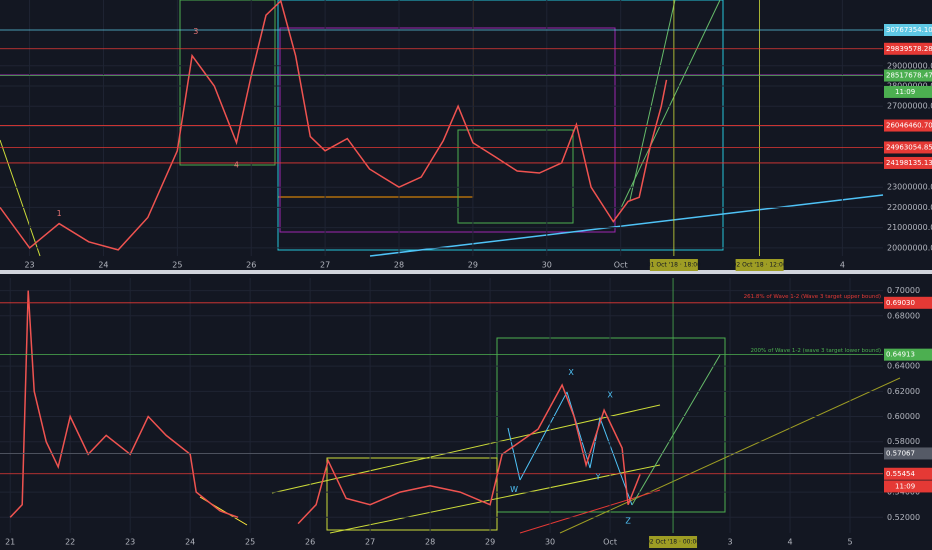  I want to click on x-tick-label: 3, so click(729, 542).